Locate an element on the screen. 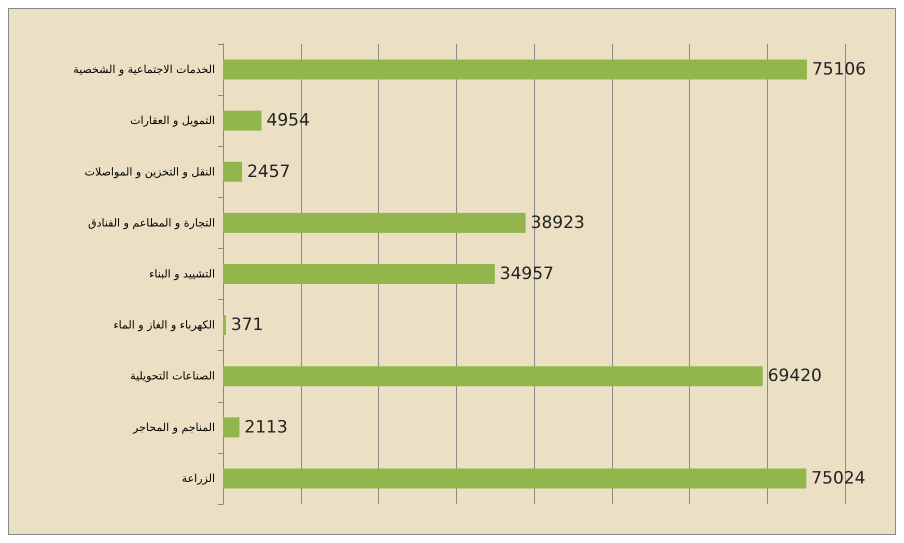  y-tick-label: الكهرباء و الغاز و الماء is located at coordinates (164, 325).